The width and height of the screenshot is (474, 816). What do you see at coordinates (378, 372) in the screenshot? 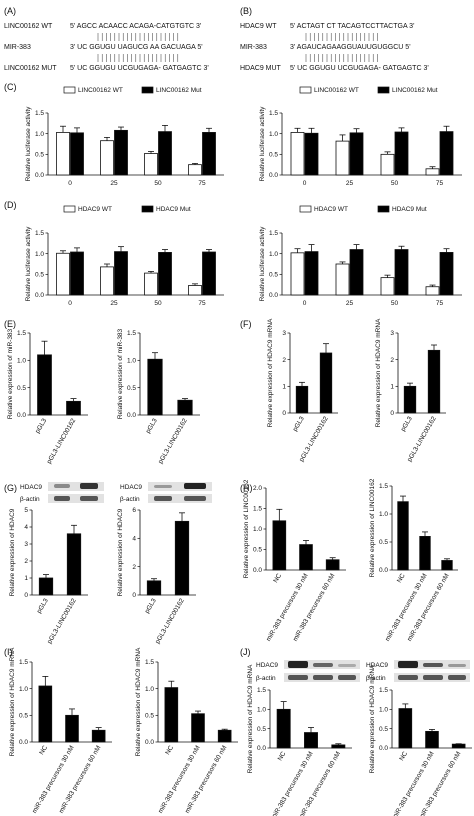
I see `y-axis-label: Relative expression of HDAC9 mRNA` at bounding box center [378, 372].